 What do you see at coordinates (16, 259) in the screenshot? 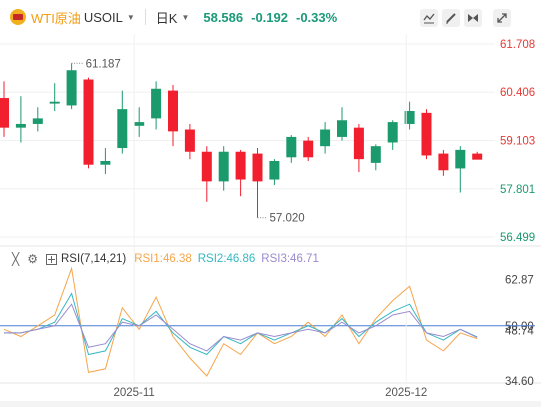
I see `collapse-icon: ╳` at bounding box center [16, 259].